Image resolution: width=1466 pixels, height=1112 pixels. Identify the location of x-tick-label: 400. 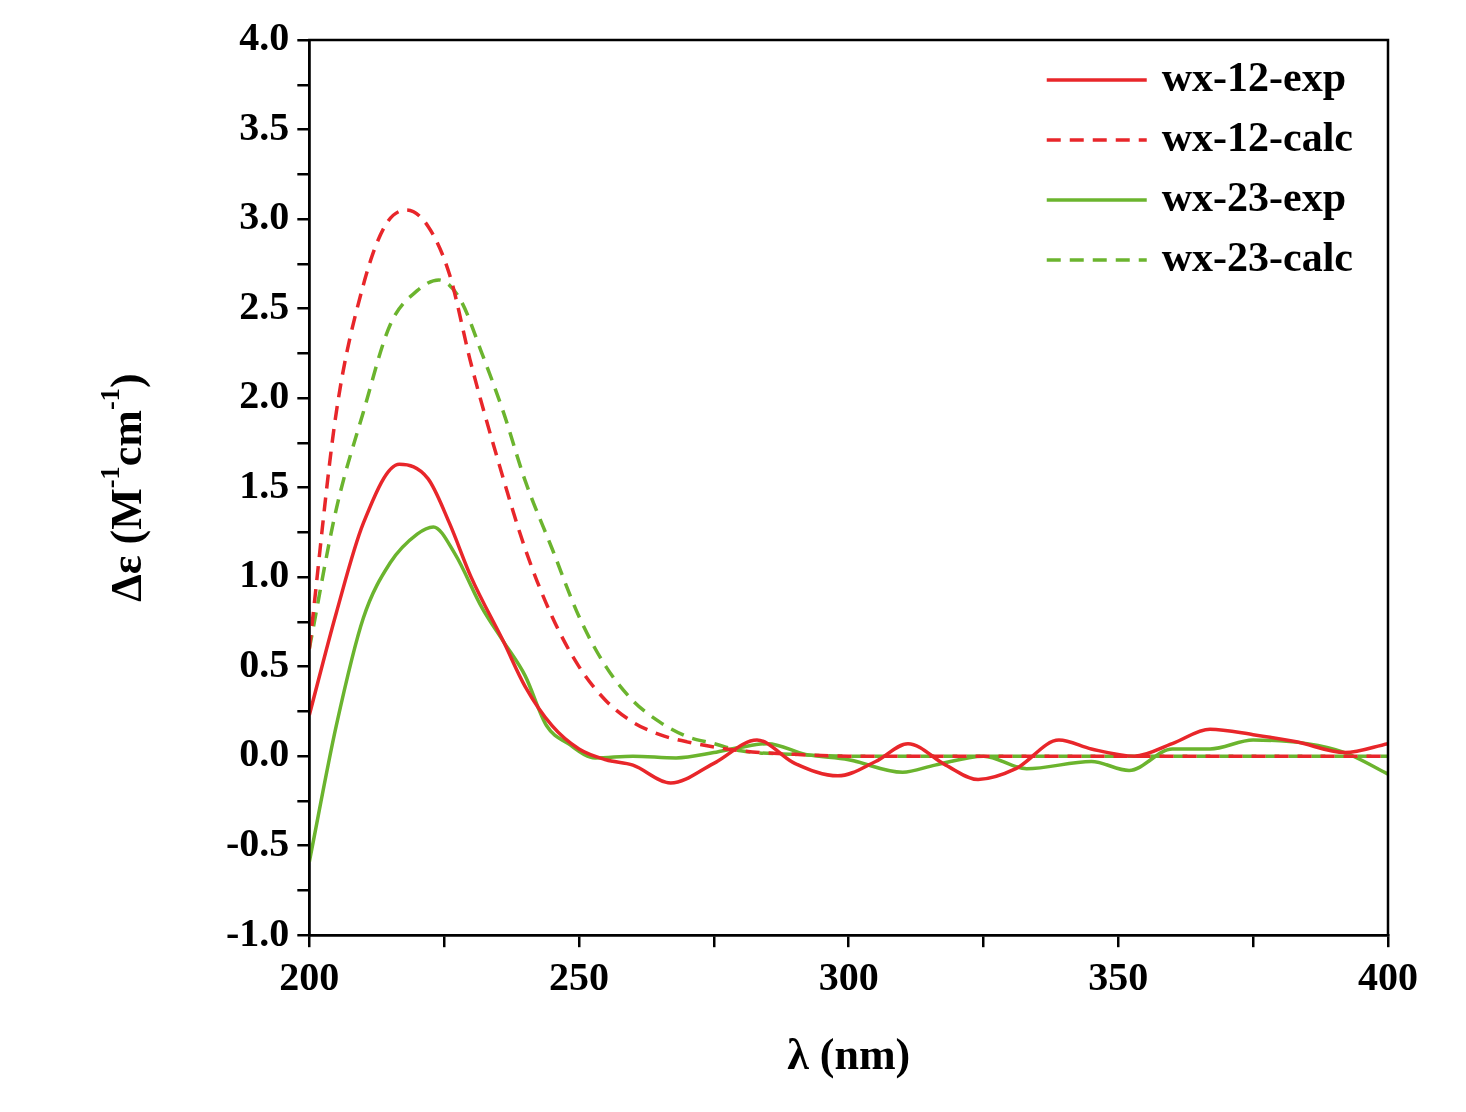
(1388, 976).